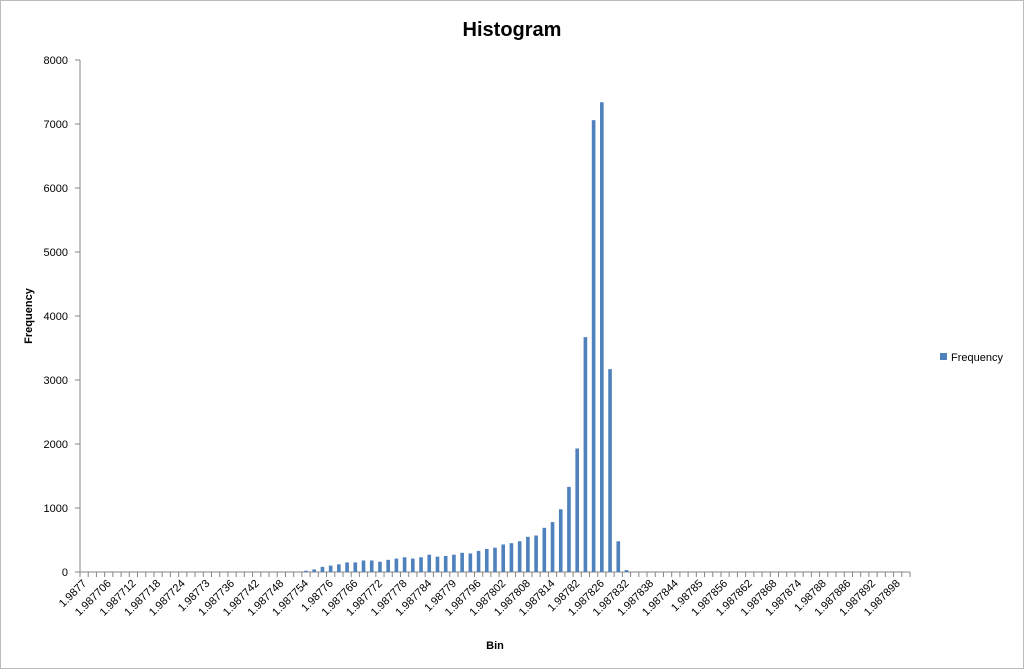  I want to click on y-tick-label: 5000, so click(56, 253).